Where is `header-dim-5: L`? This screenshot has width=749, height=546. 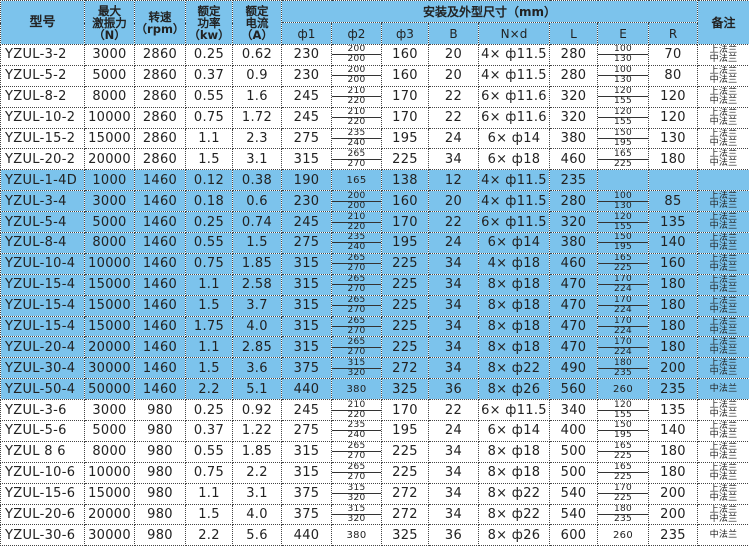 header-dim-5: L is located at coordinates (574, 34).